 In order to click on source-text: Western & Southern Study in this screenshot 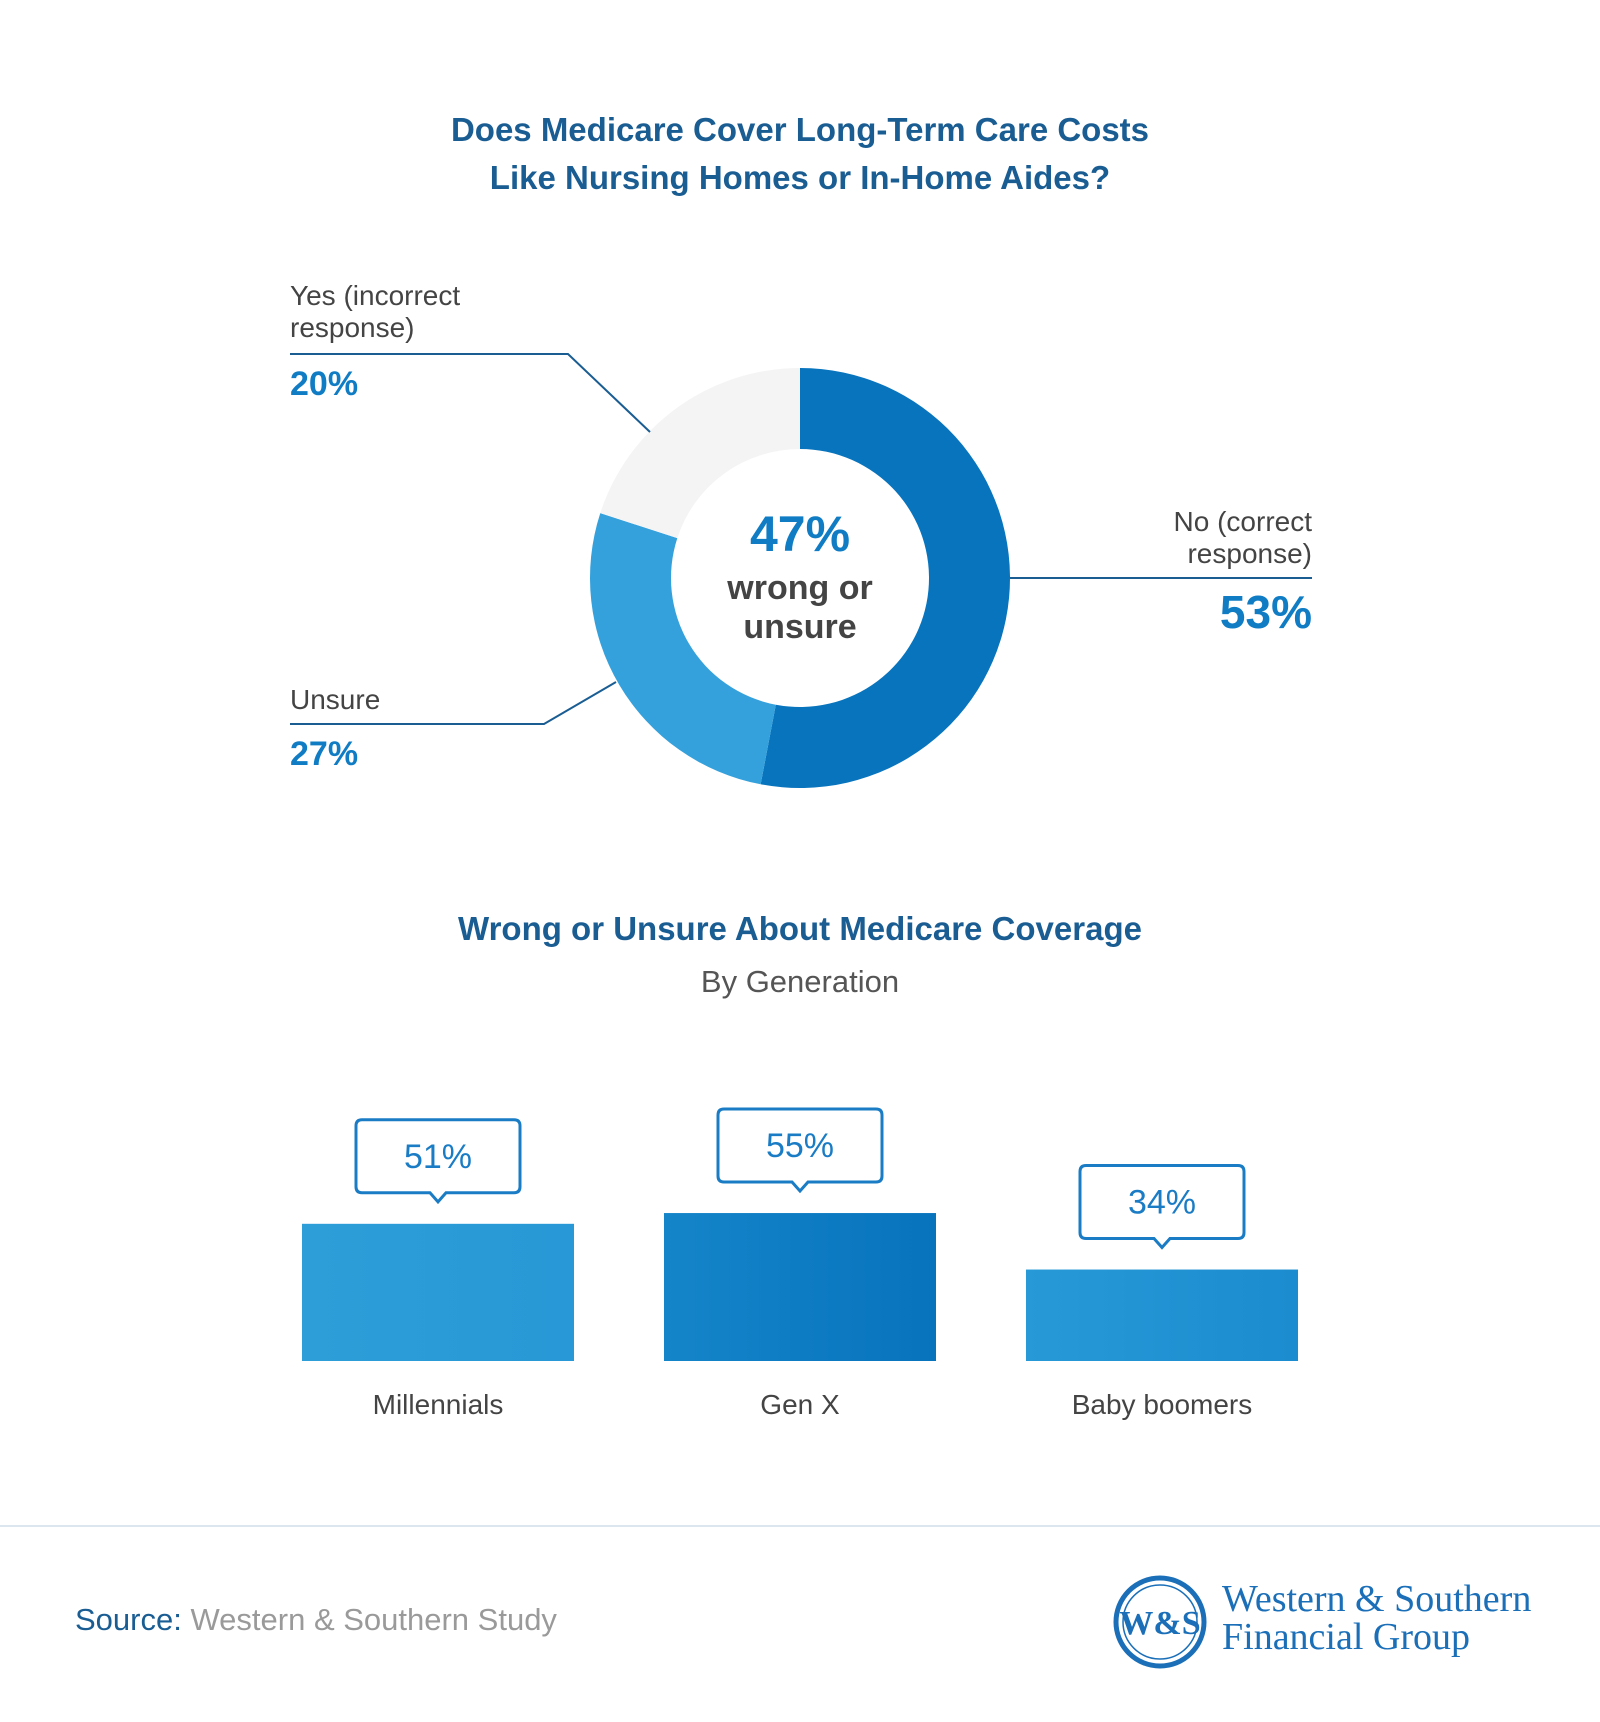, I will do `click(373, 1619)`.